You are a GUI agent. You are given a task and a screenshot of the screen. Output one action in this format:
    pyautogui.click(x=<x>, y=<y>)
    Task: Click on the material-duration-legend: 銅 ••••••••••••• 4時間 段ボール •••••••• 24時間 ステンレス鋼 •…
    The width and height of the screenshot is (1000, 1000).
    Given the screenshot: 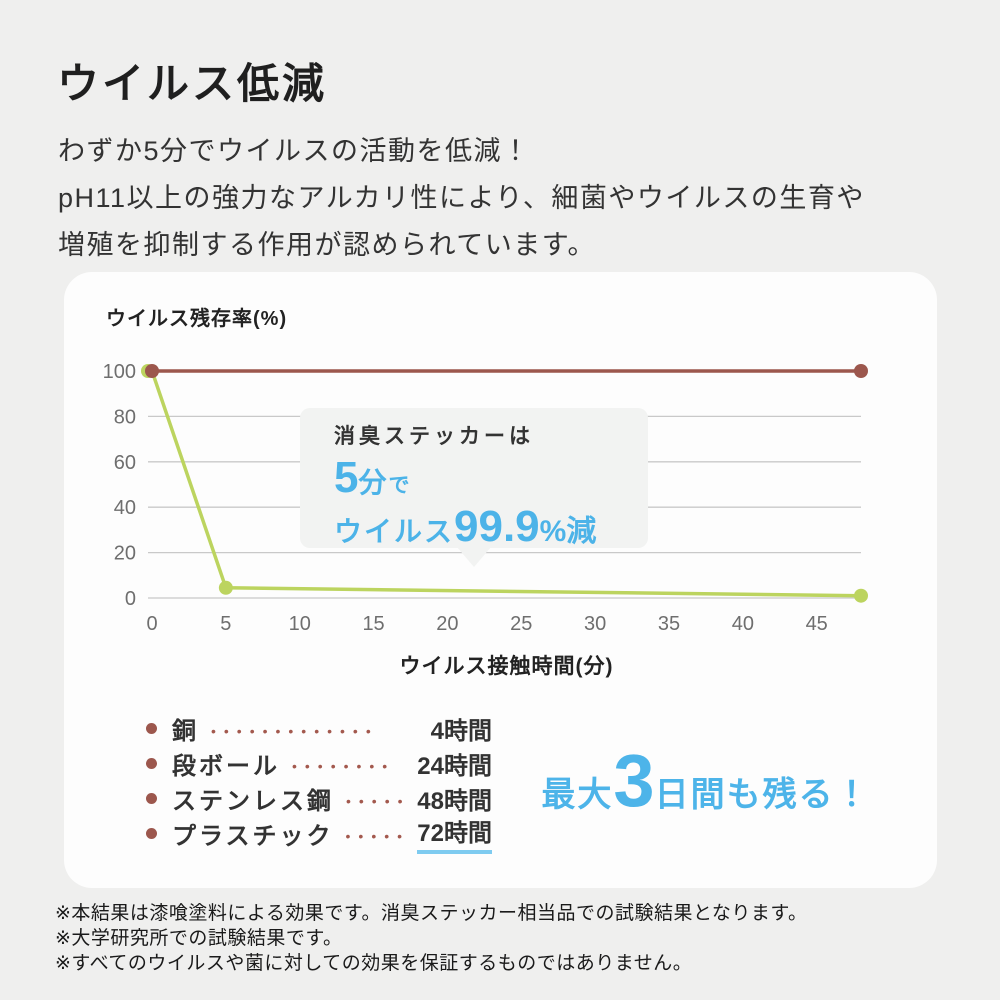 What is the action you would take?
    pyautogui.click(x=319, y=782)
    